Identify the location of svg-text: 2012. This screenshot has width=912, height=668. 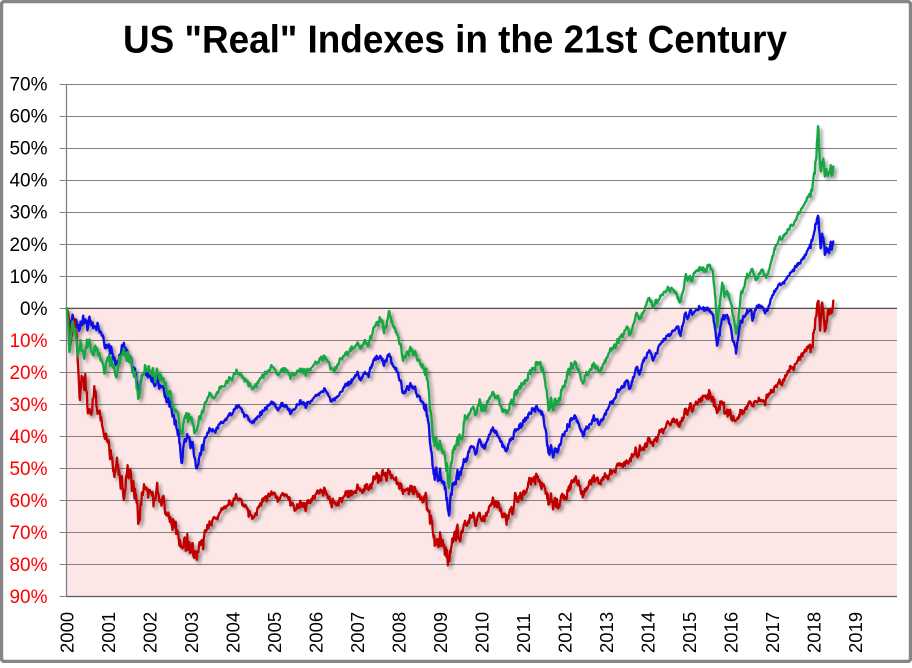
(564, 632).